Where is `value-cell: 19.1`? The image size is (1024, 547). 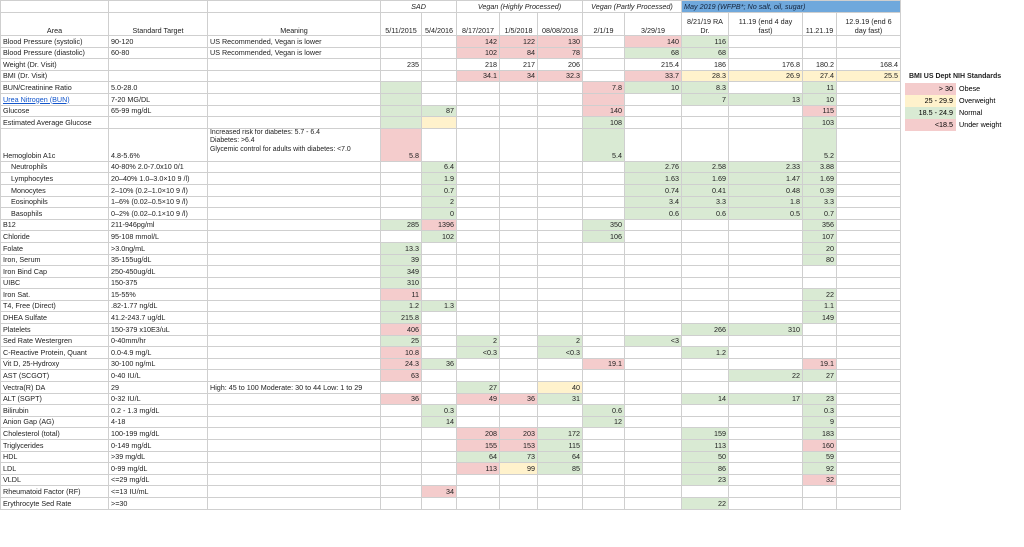 value-cell: 19.1 is located at coordinates (603, 364).